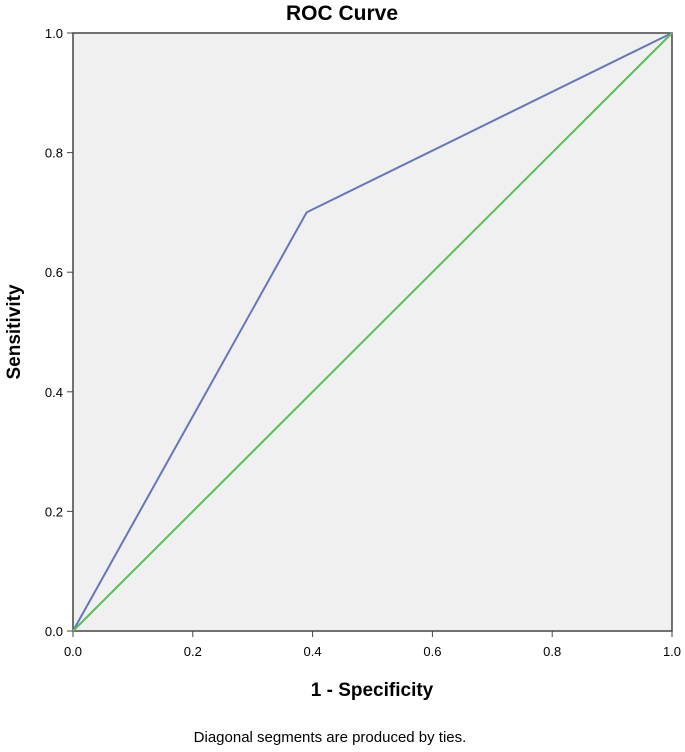 Image resolution: width=685 pixels, height=752 pixels. Describe the element at coordinates (313, 651) in the screenshot. I see `x-tick-label: 0.4` at that location.